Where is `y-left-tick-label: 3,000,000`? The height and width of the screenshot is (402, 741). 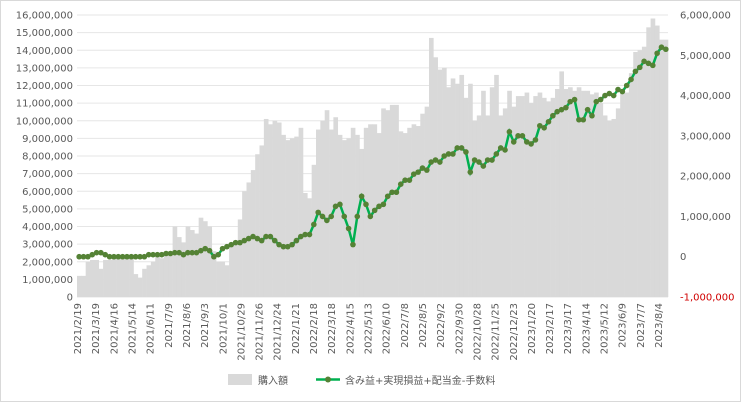 y-left-tick-label: 3,000,000 is located at coordinates (47, 245).